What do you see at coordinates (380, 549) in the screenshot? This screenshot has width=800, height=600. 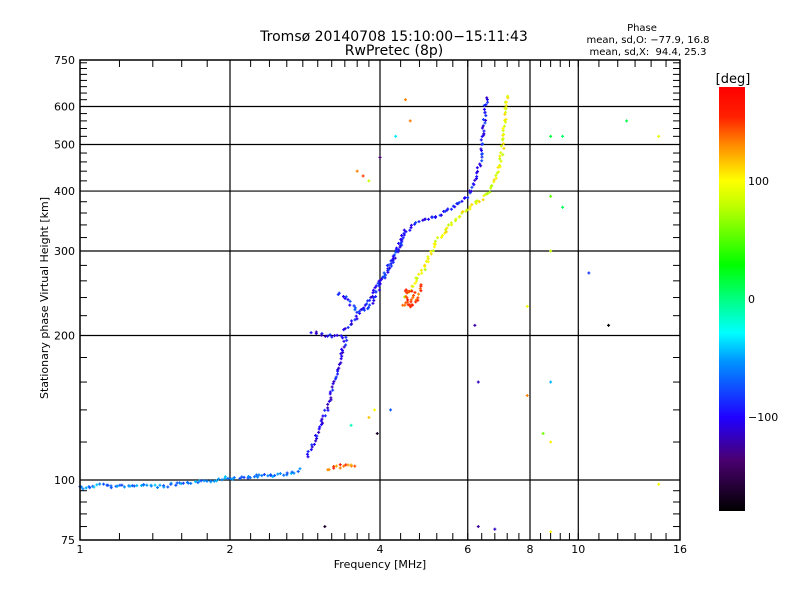 I see `x-tick-label: 4` at bounding box center [380, 549].